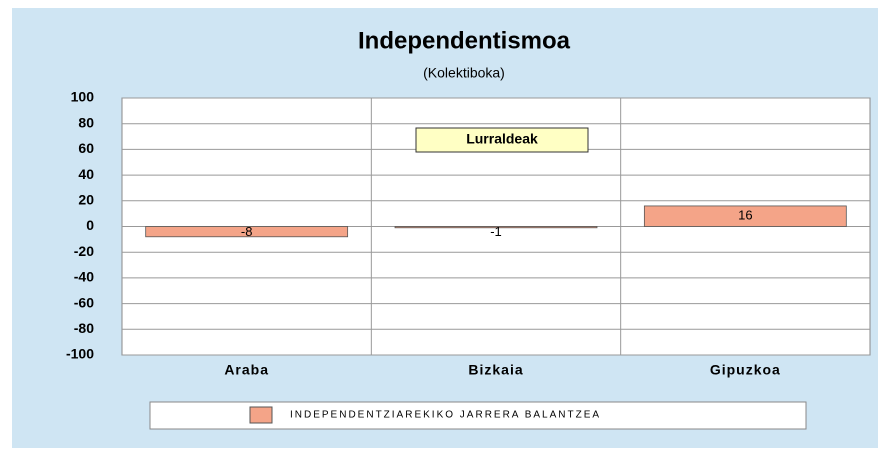 The image size is (883, 454). I want to click on annotation: Lurraldeak, so click(502, 139).